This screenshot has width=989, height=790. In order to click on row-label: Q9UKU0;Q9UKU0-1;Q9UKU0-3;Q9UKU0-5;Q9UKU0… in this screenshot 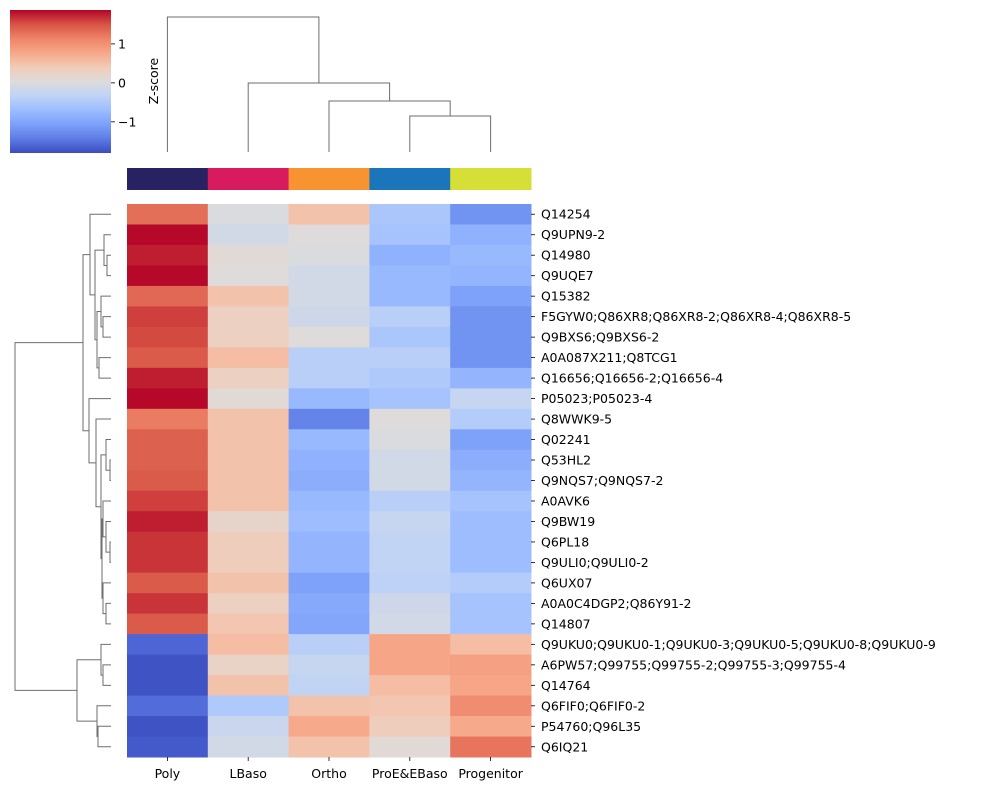, I will do `click(738, 644)`.